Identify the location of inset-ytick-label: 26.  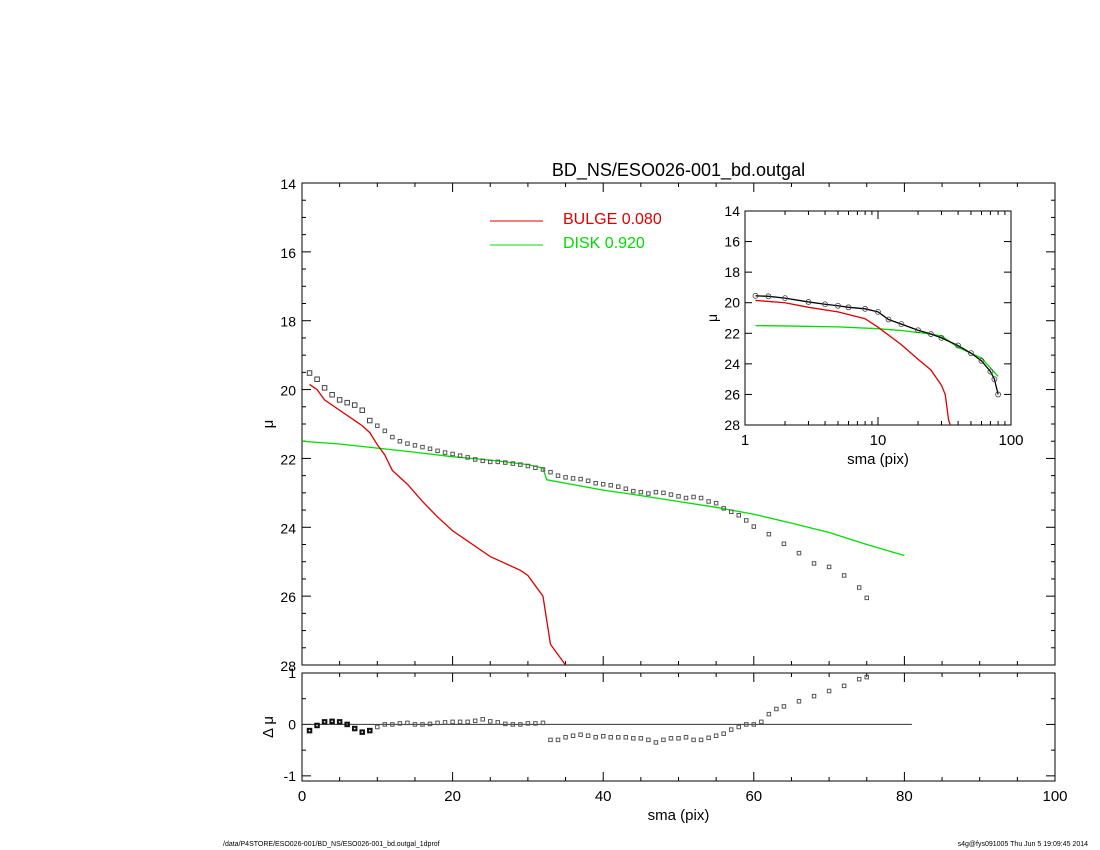
(732, 394).